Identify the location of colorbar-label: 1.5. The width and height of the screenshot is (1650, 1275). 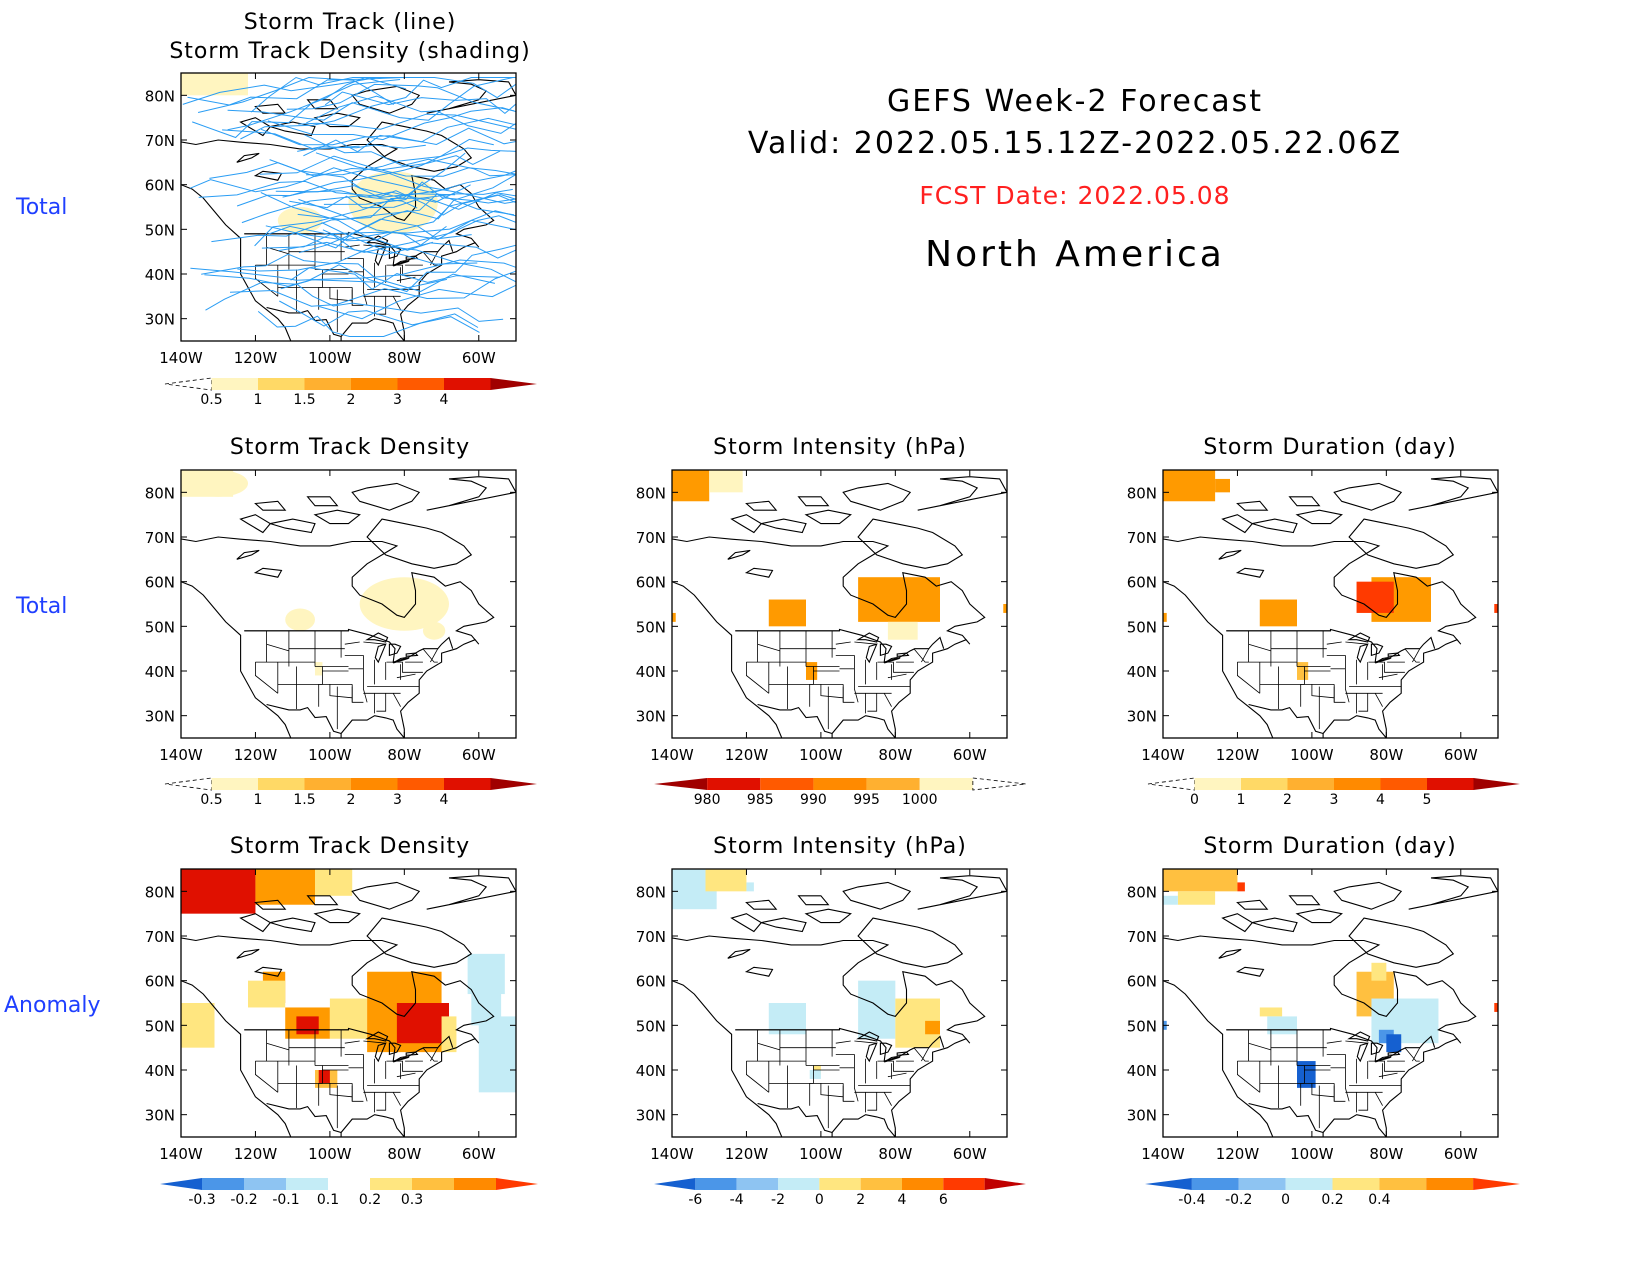
(304, 400).